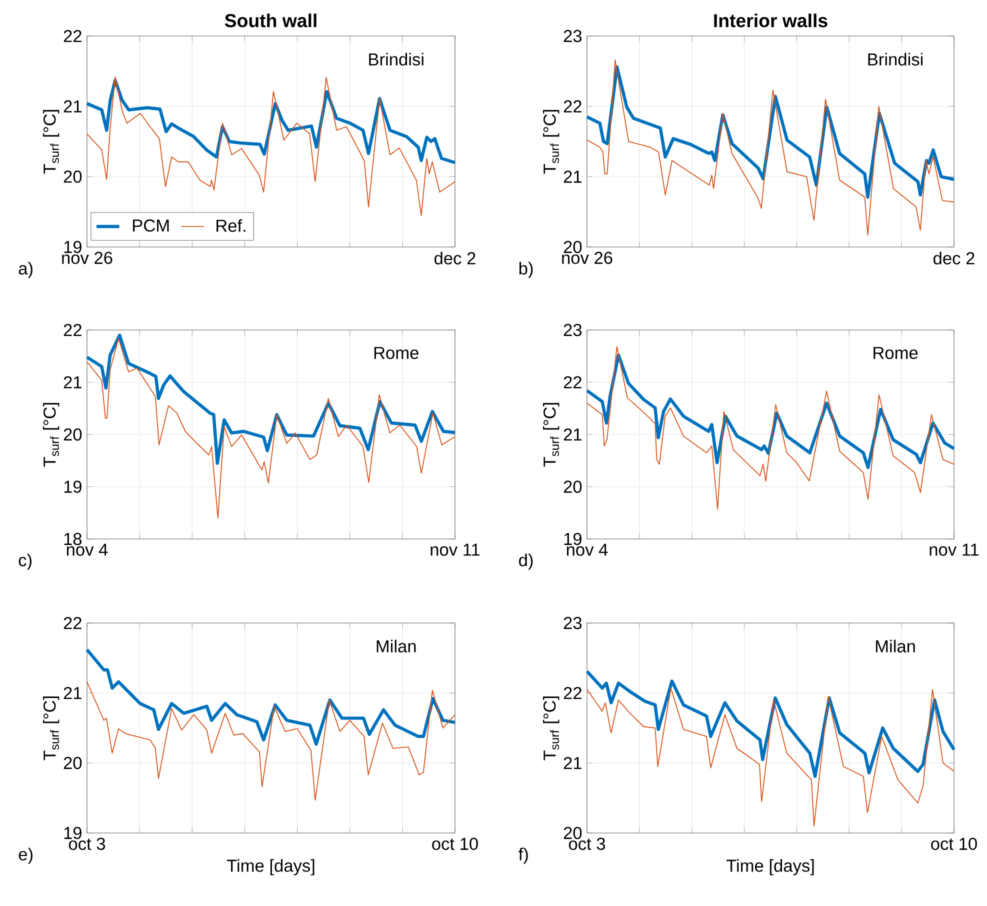  Describe the element at coordinates (526, 562) in the screenshot. I see `text: d)` at that location.